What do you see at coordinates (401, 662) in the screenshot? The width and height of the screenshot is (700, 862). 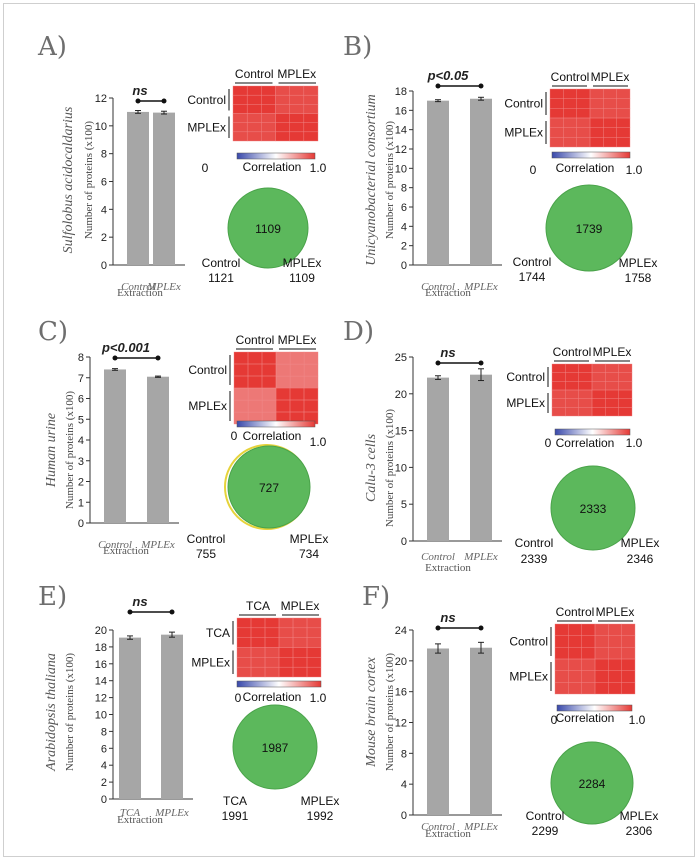 I see `y-tick-label: 20` at bounding box center [401, 662].